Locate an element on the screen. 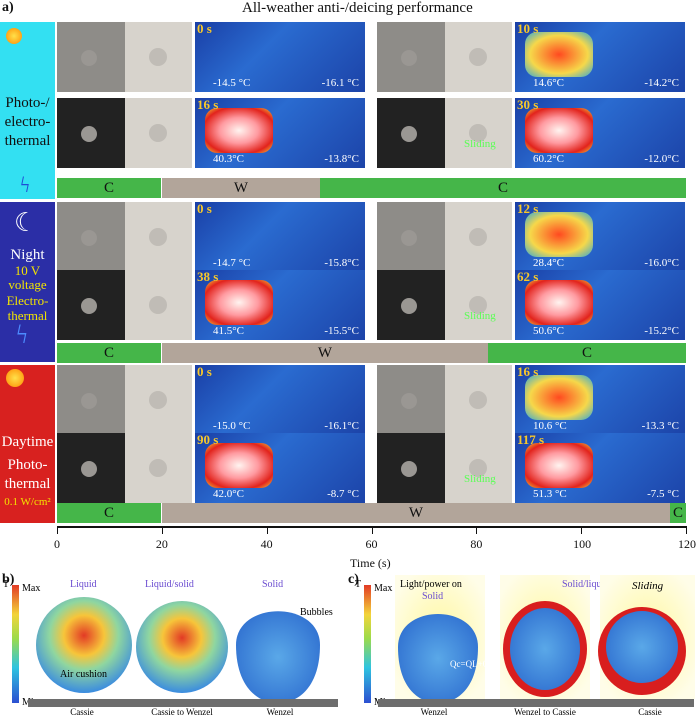  c-solid-liquid: Solid/liquid is located at coordinates (585, 584).